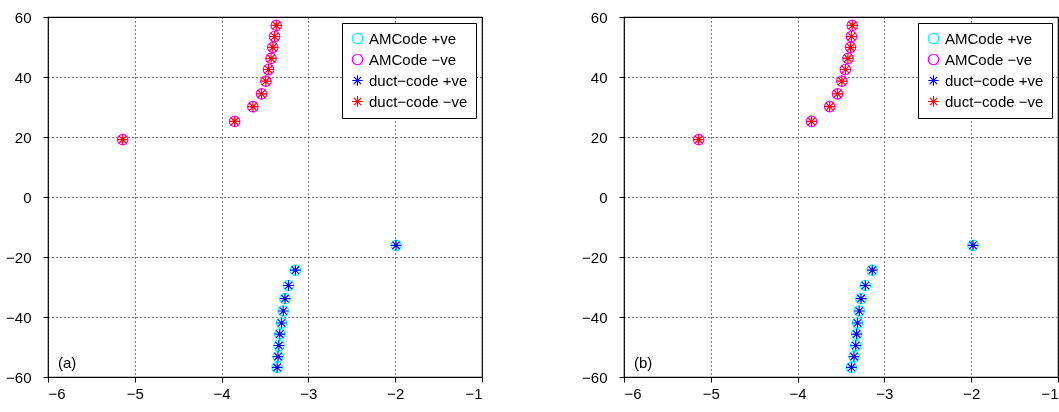 The height and width of the screenshot is (412, 1059). What do you see at coordinates (67, 362) in the screenshot?
I see `annotation: (a)` at bounding box center [67, 362].